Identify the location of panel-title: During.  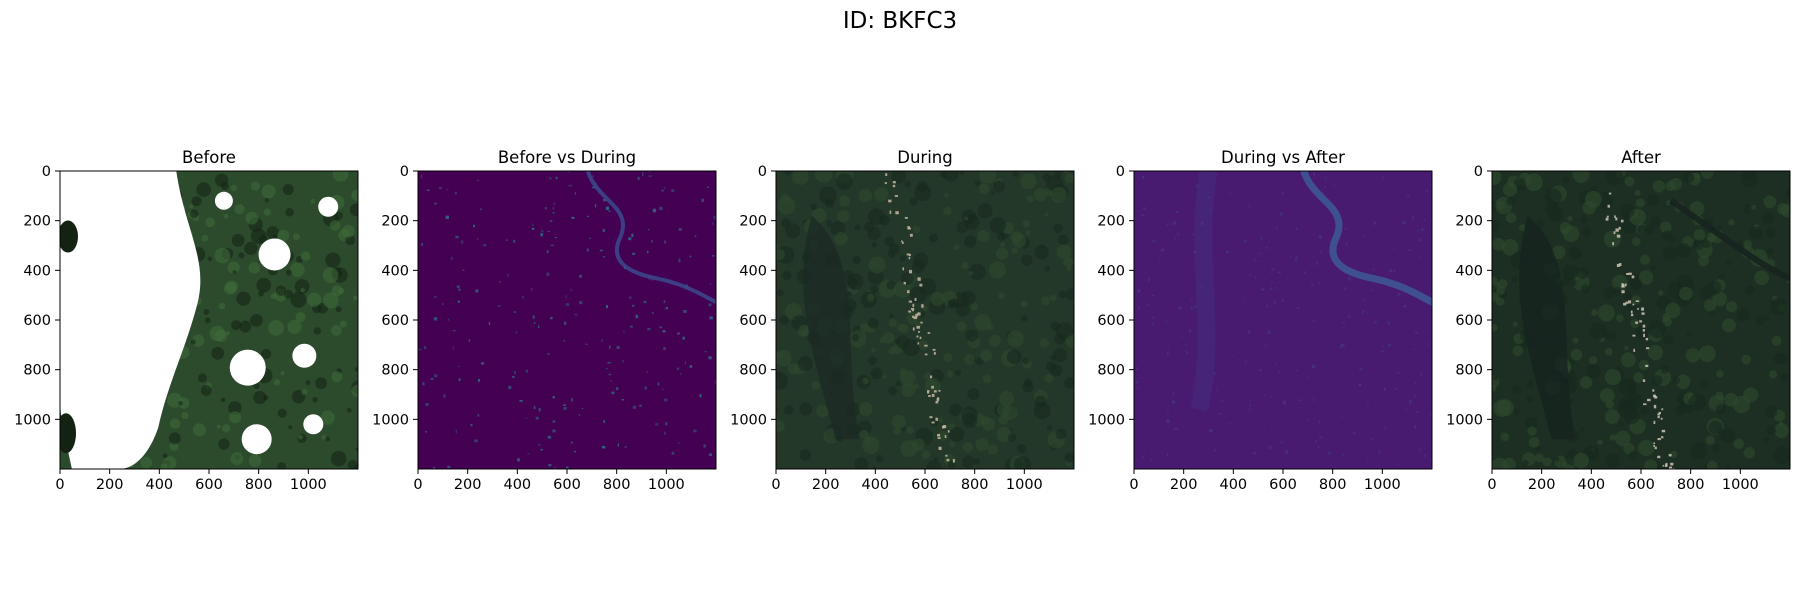
(924, 157).